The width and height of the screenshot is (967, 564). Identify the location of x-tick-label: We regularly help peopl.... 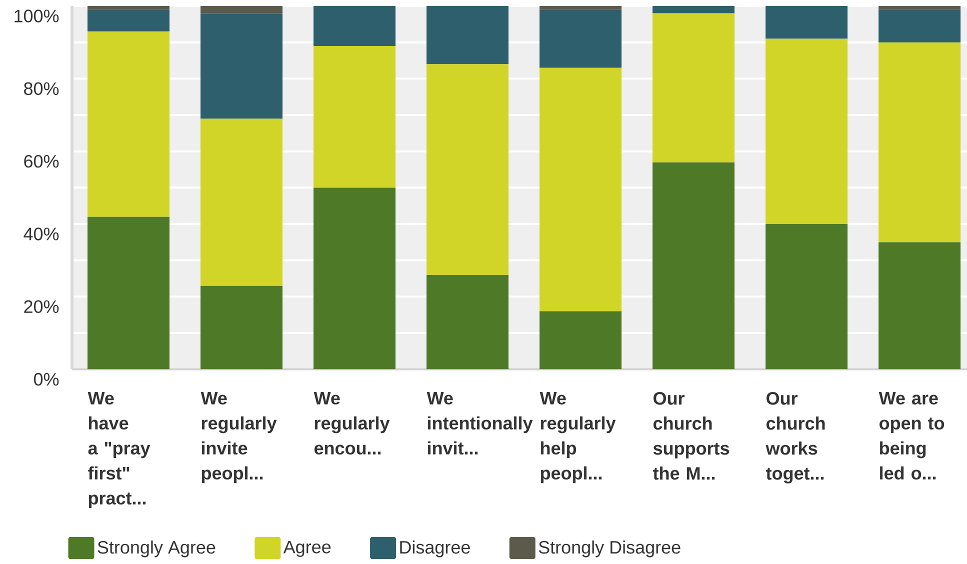
(578, 438).